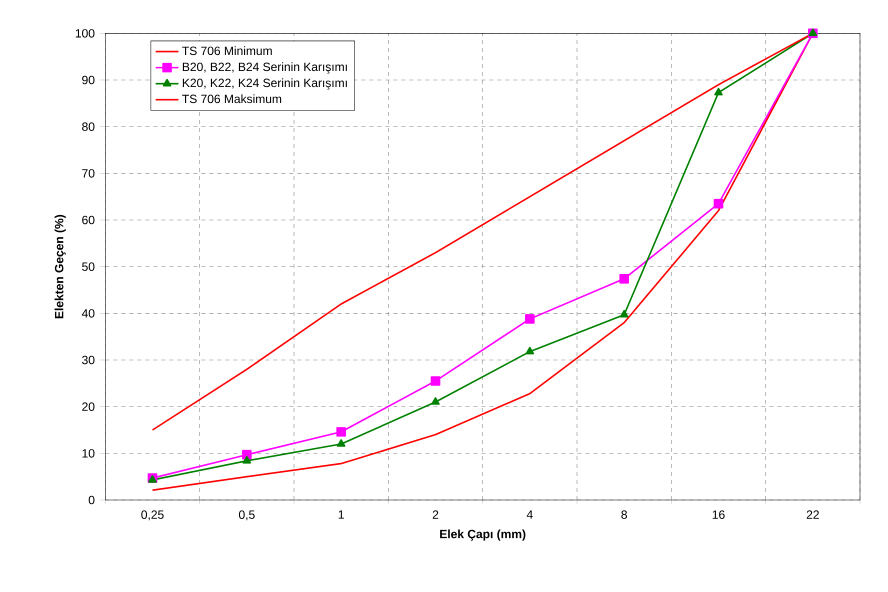  What do you see at coordinates (88, 266) in the screenshot?
I see `y-tick-label: 50` at bounding box center [88, 266].